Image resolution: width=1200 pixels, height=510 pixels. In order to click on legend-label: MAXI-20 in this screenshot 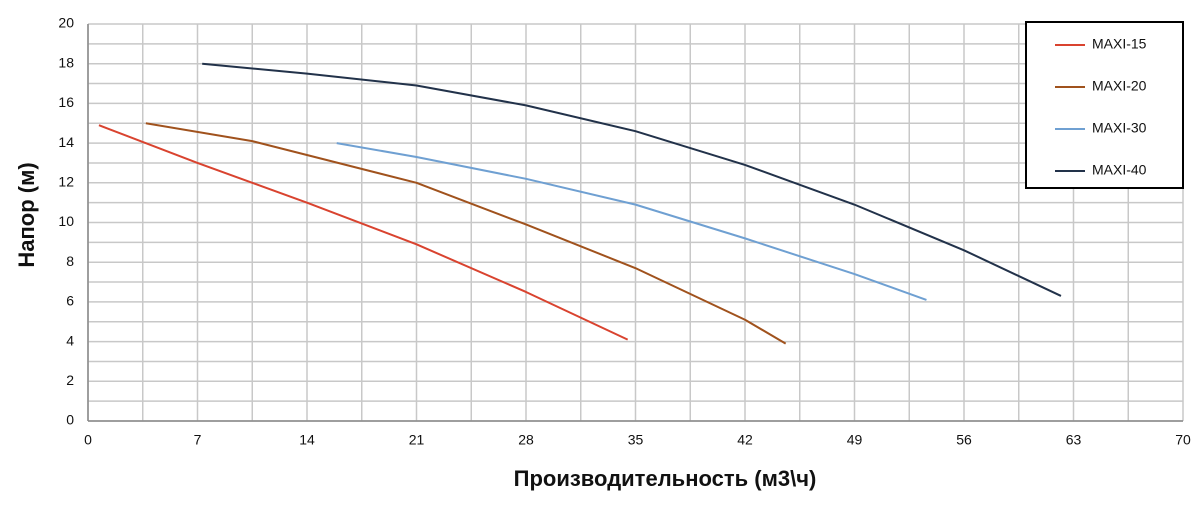, I will do `click(1119, 86)`.